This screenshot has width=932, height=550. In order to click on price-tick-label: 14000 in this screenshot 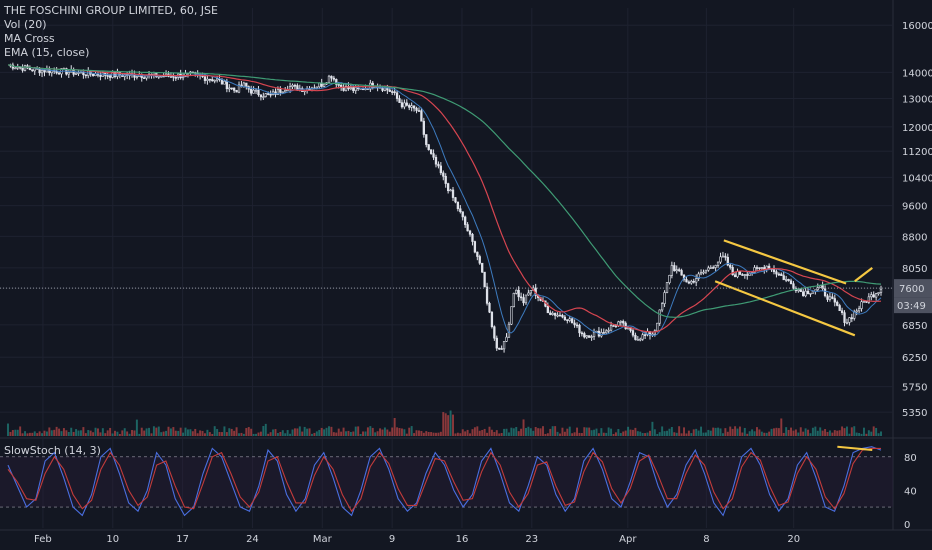, I will do `click(917, 73)`.